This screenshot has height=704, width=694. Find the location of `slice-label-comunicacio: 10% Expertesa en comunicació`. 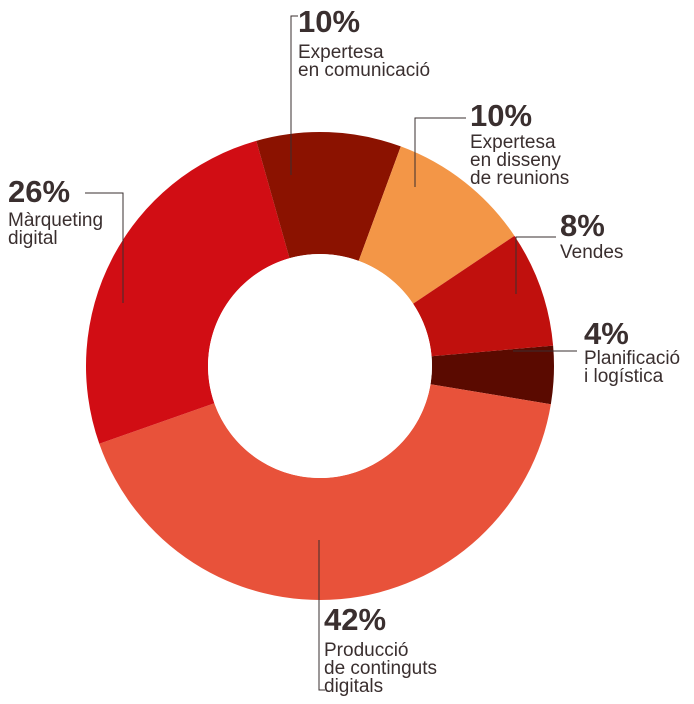

slice-label-comunicacio: 10% Expertesa en comunicació is located at coordinates (364, 42).